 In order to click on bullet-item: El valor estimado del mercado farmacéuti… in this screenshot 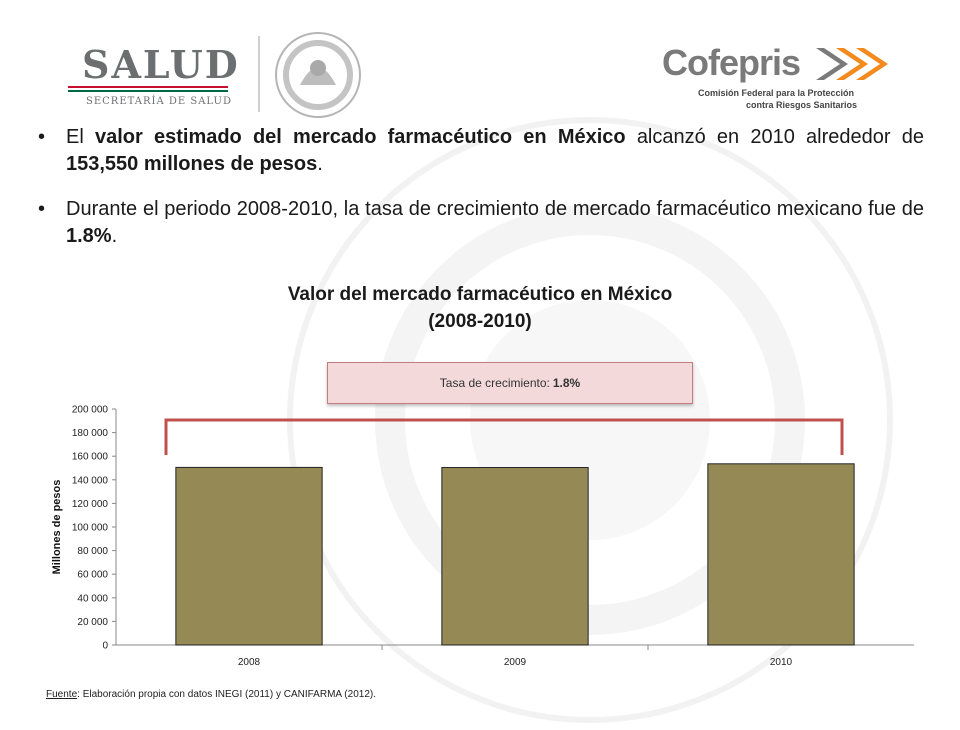, I will do `click(481, 151)`.